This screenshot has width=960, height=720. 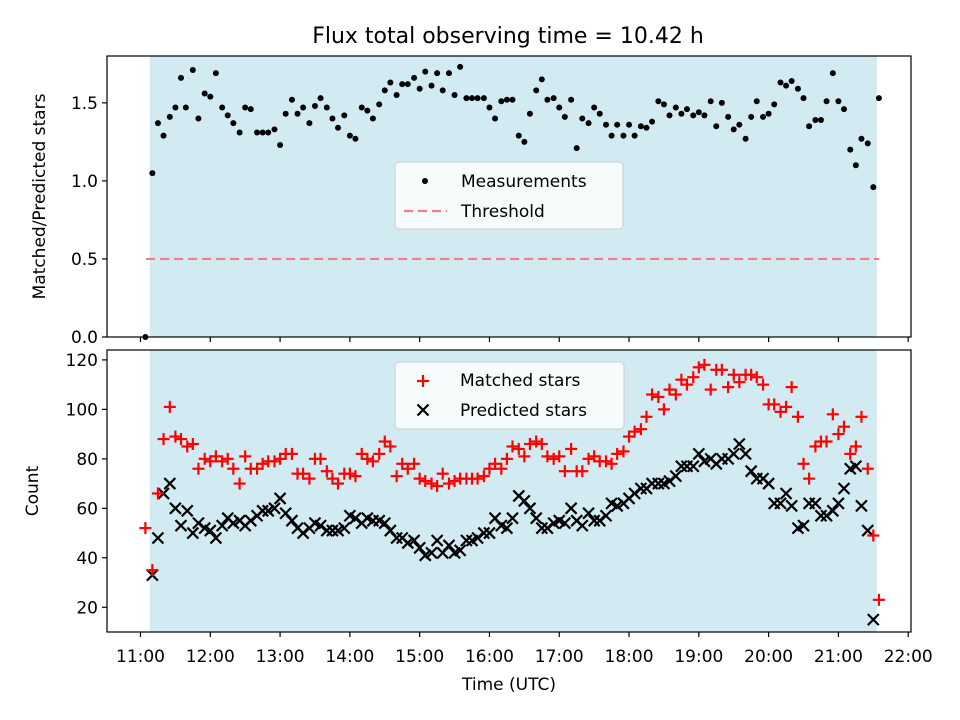 I want to click on x-tick-label: 18:00, so click(x=629, y=657).